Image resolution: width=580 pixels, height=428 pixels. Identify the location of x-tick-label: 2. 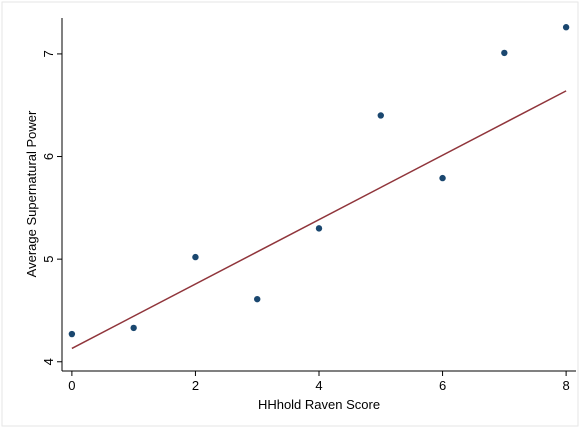
(195, 385).